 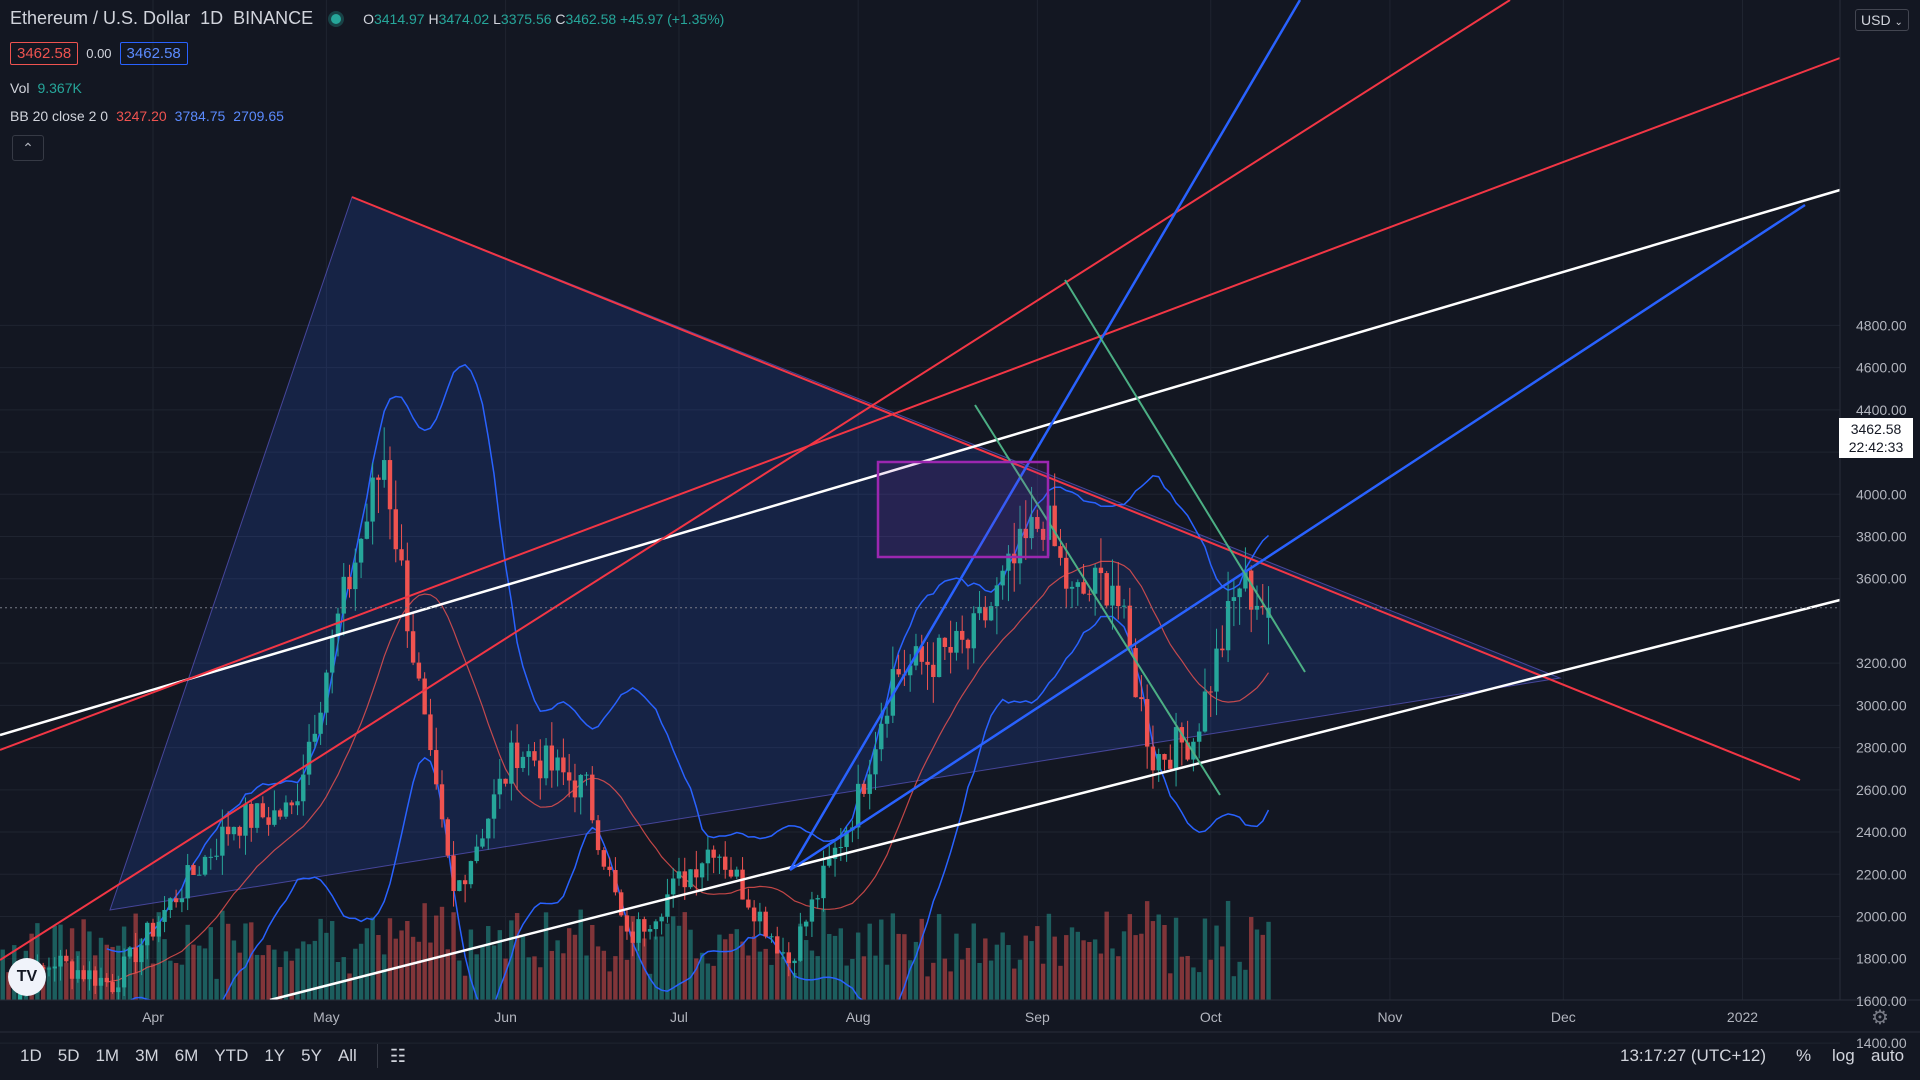 What do you see at coordinates (397, 1055) in the screenshot?
I see `calendar-goto-icon: ☷` at bounding box center [397, 1055].